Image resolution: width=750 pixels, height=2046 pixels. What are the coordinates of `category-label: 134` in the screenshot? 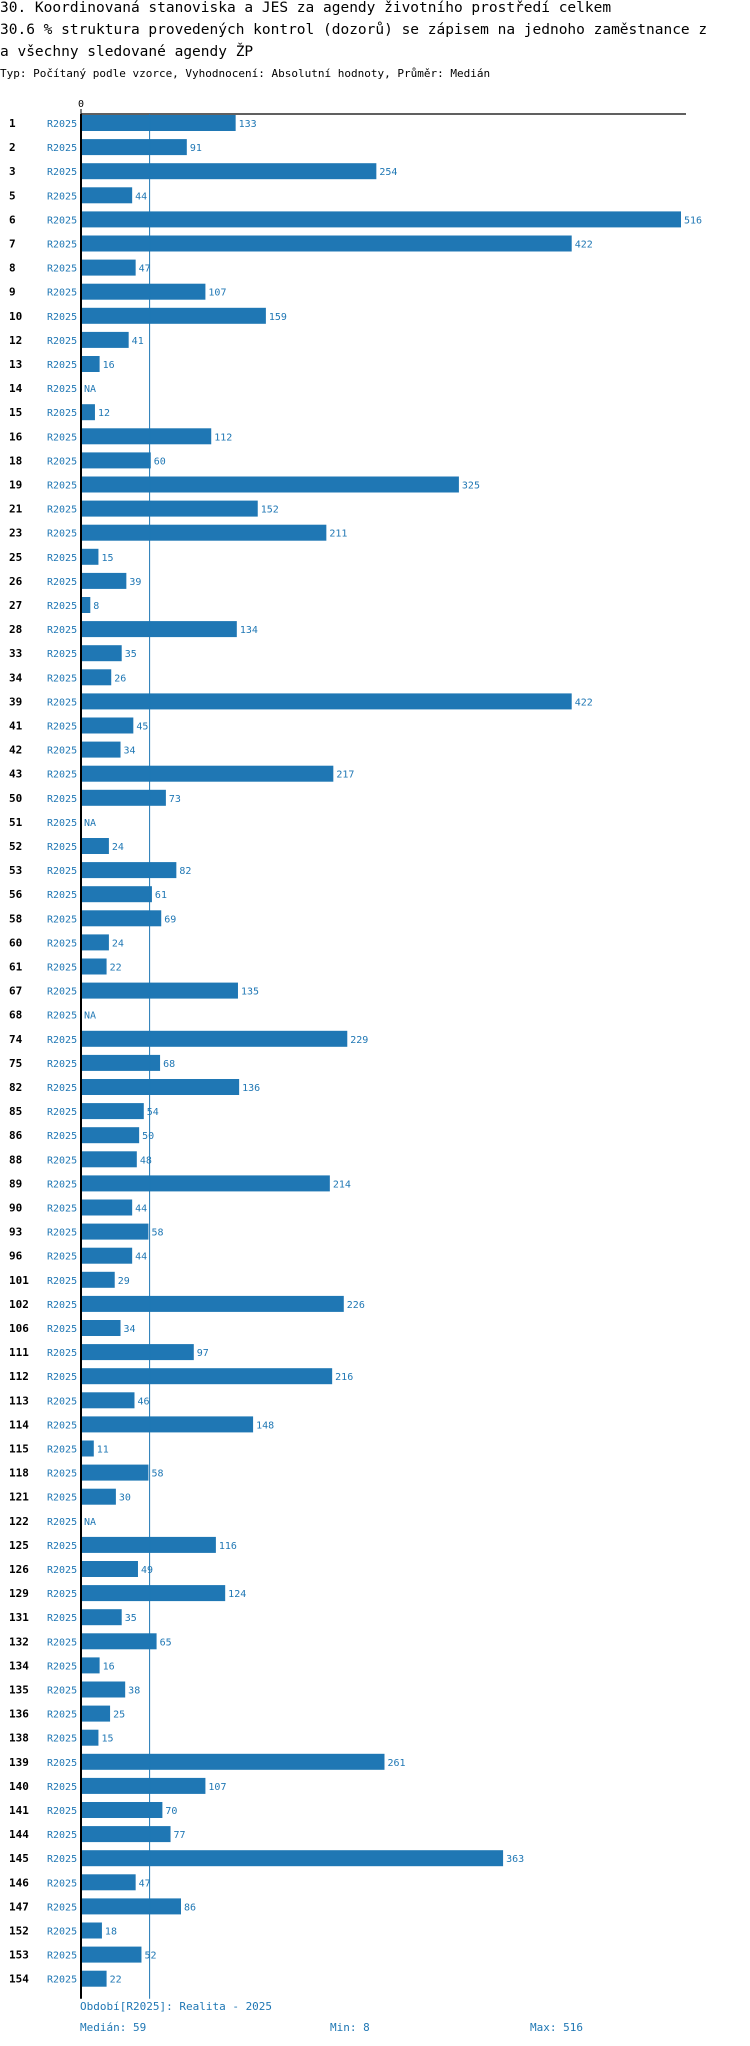 It's located at (19, 1665).